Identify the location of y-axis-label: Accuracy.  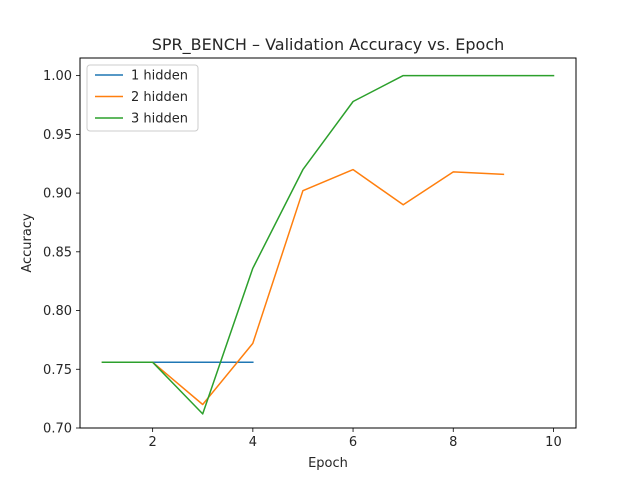
(27, 243).